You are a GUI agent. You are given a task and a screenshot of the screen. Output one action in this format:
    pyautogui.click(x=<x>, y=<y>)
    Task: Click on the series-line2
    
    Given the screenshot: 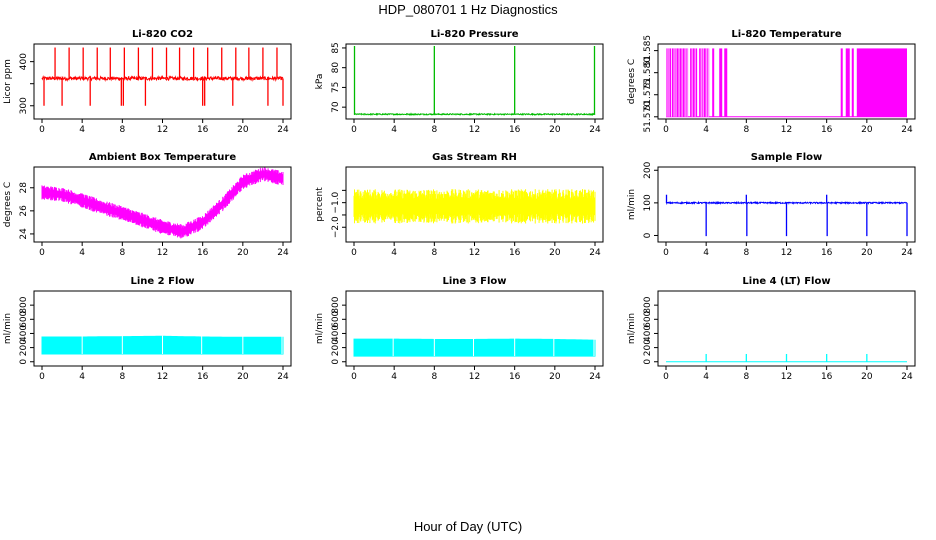 What is the action you would take?
    pyautogui.click(x=162, y=345)
    